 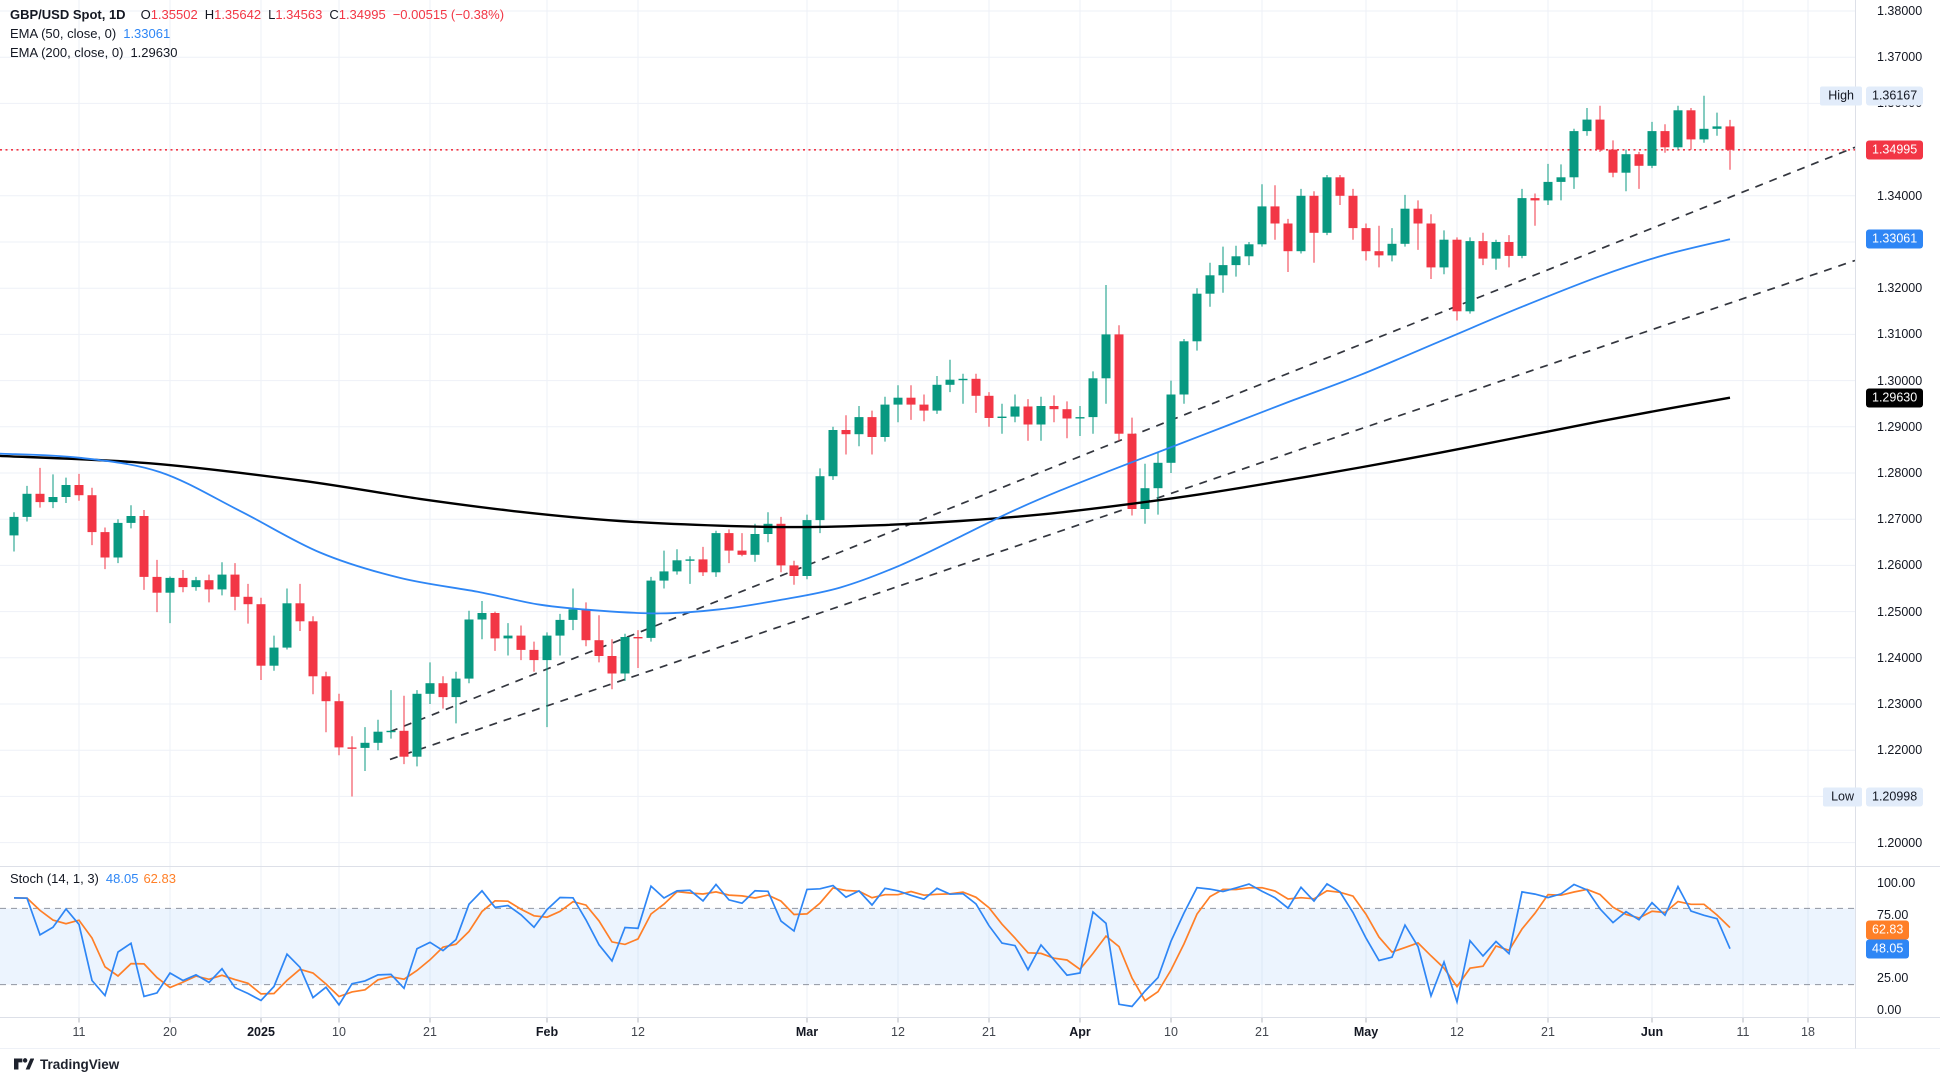 I want to click on low-label: L, so click(x=272, y=14).